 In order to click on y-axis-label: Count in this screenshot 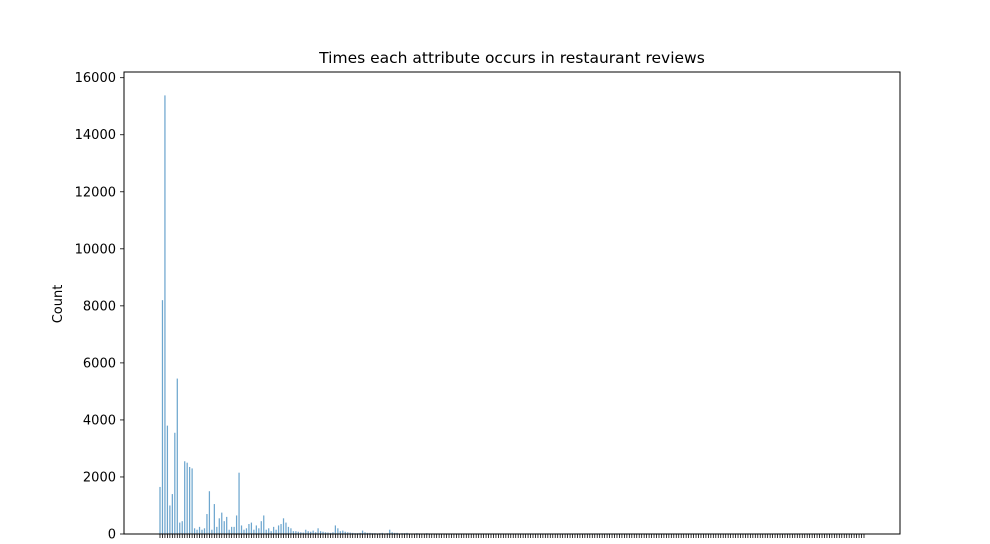, I will do `click(58, 304)`.